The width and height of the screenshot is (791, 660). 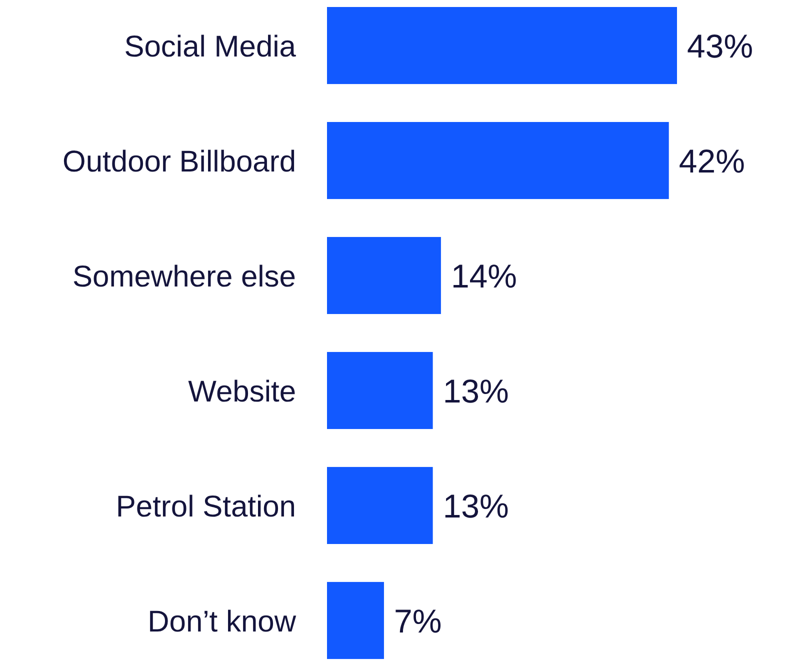 I want to click on y-tick-label: Don’t know, so click(x=222, y=621).